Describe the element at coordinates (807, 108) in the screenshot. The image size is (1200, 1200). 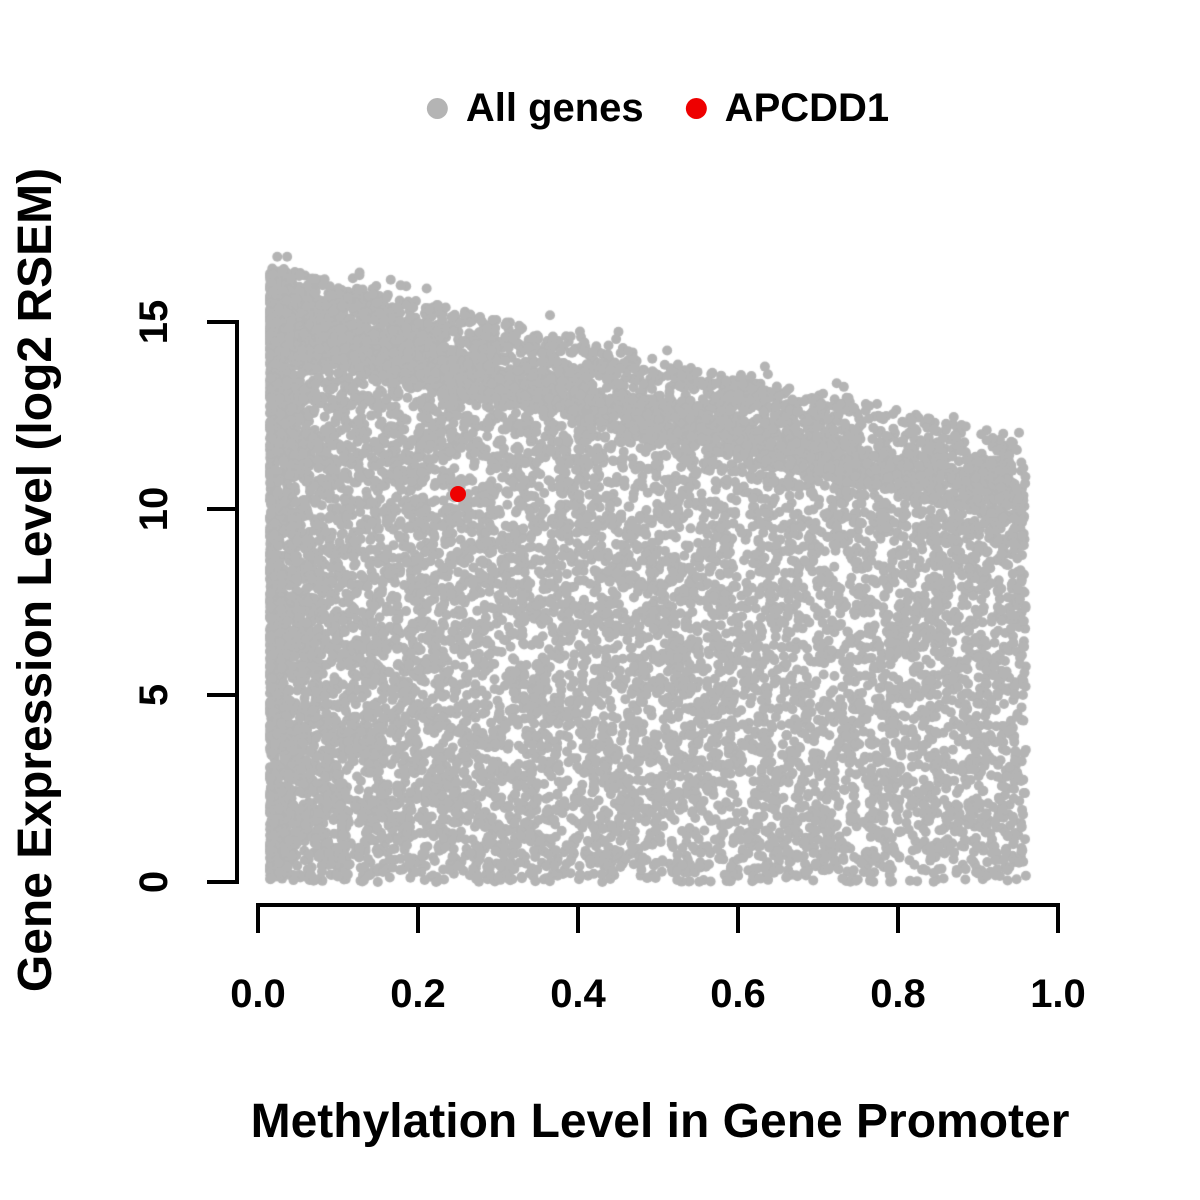
I see `legend-label-apcdd1: APCDD1` at that location.